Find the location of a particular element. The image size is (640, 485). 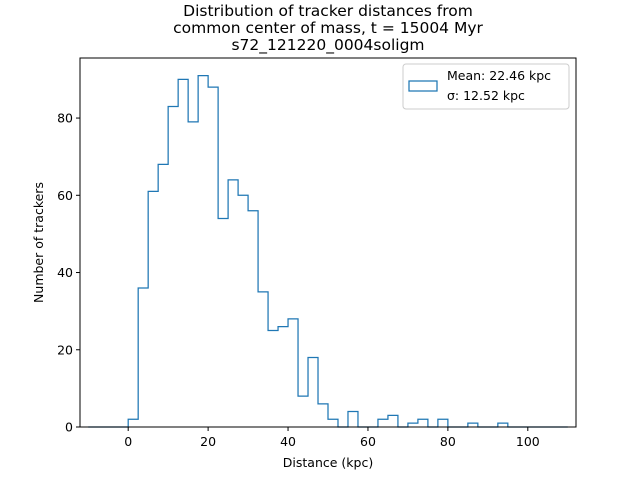

legend: Mean: 22.46 kpc σ: 12.52 kpc is located at coordinates (486, 86).